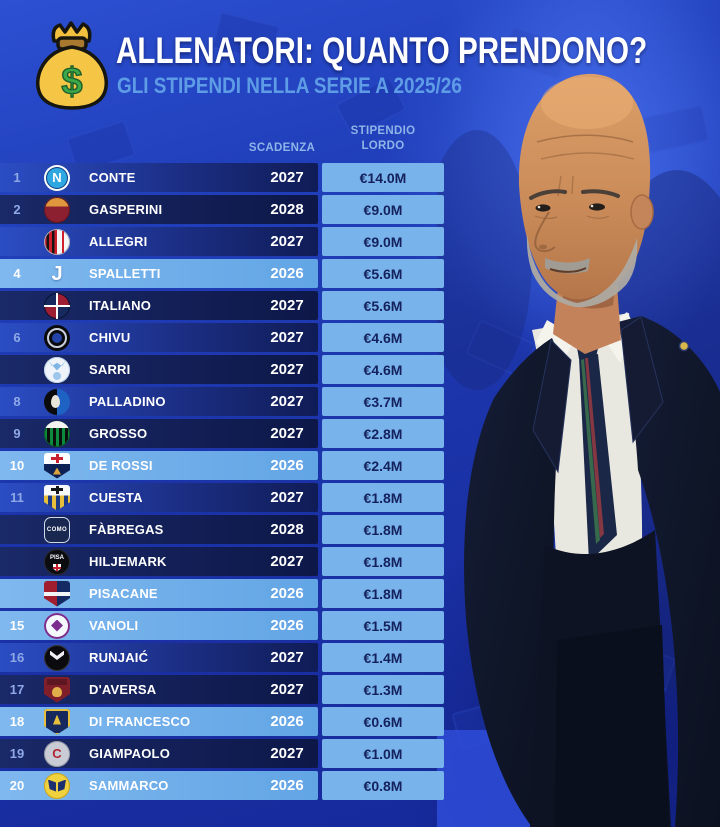  I want to click on table-row-main: 18 DI FRANCESCO 2026, so click(159, 721).